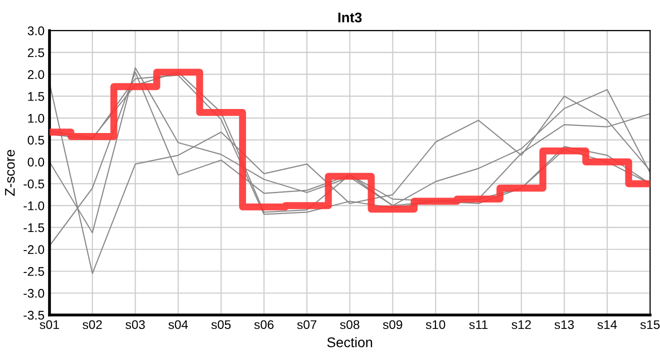 The image size is (660, 360). What do you see at coordinates (92, 325) in the screenshot?
I see `x-tick-label: s02` at bounding box center [92, 325].